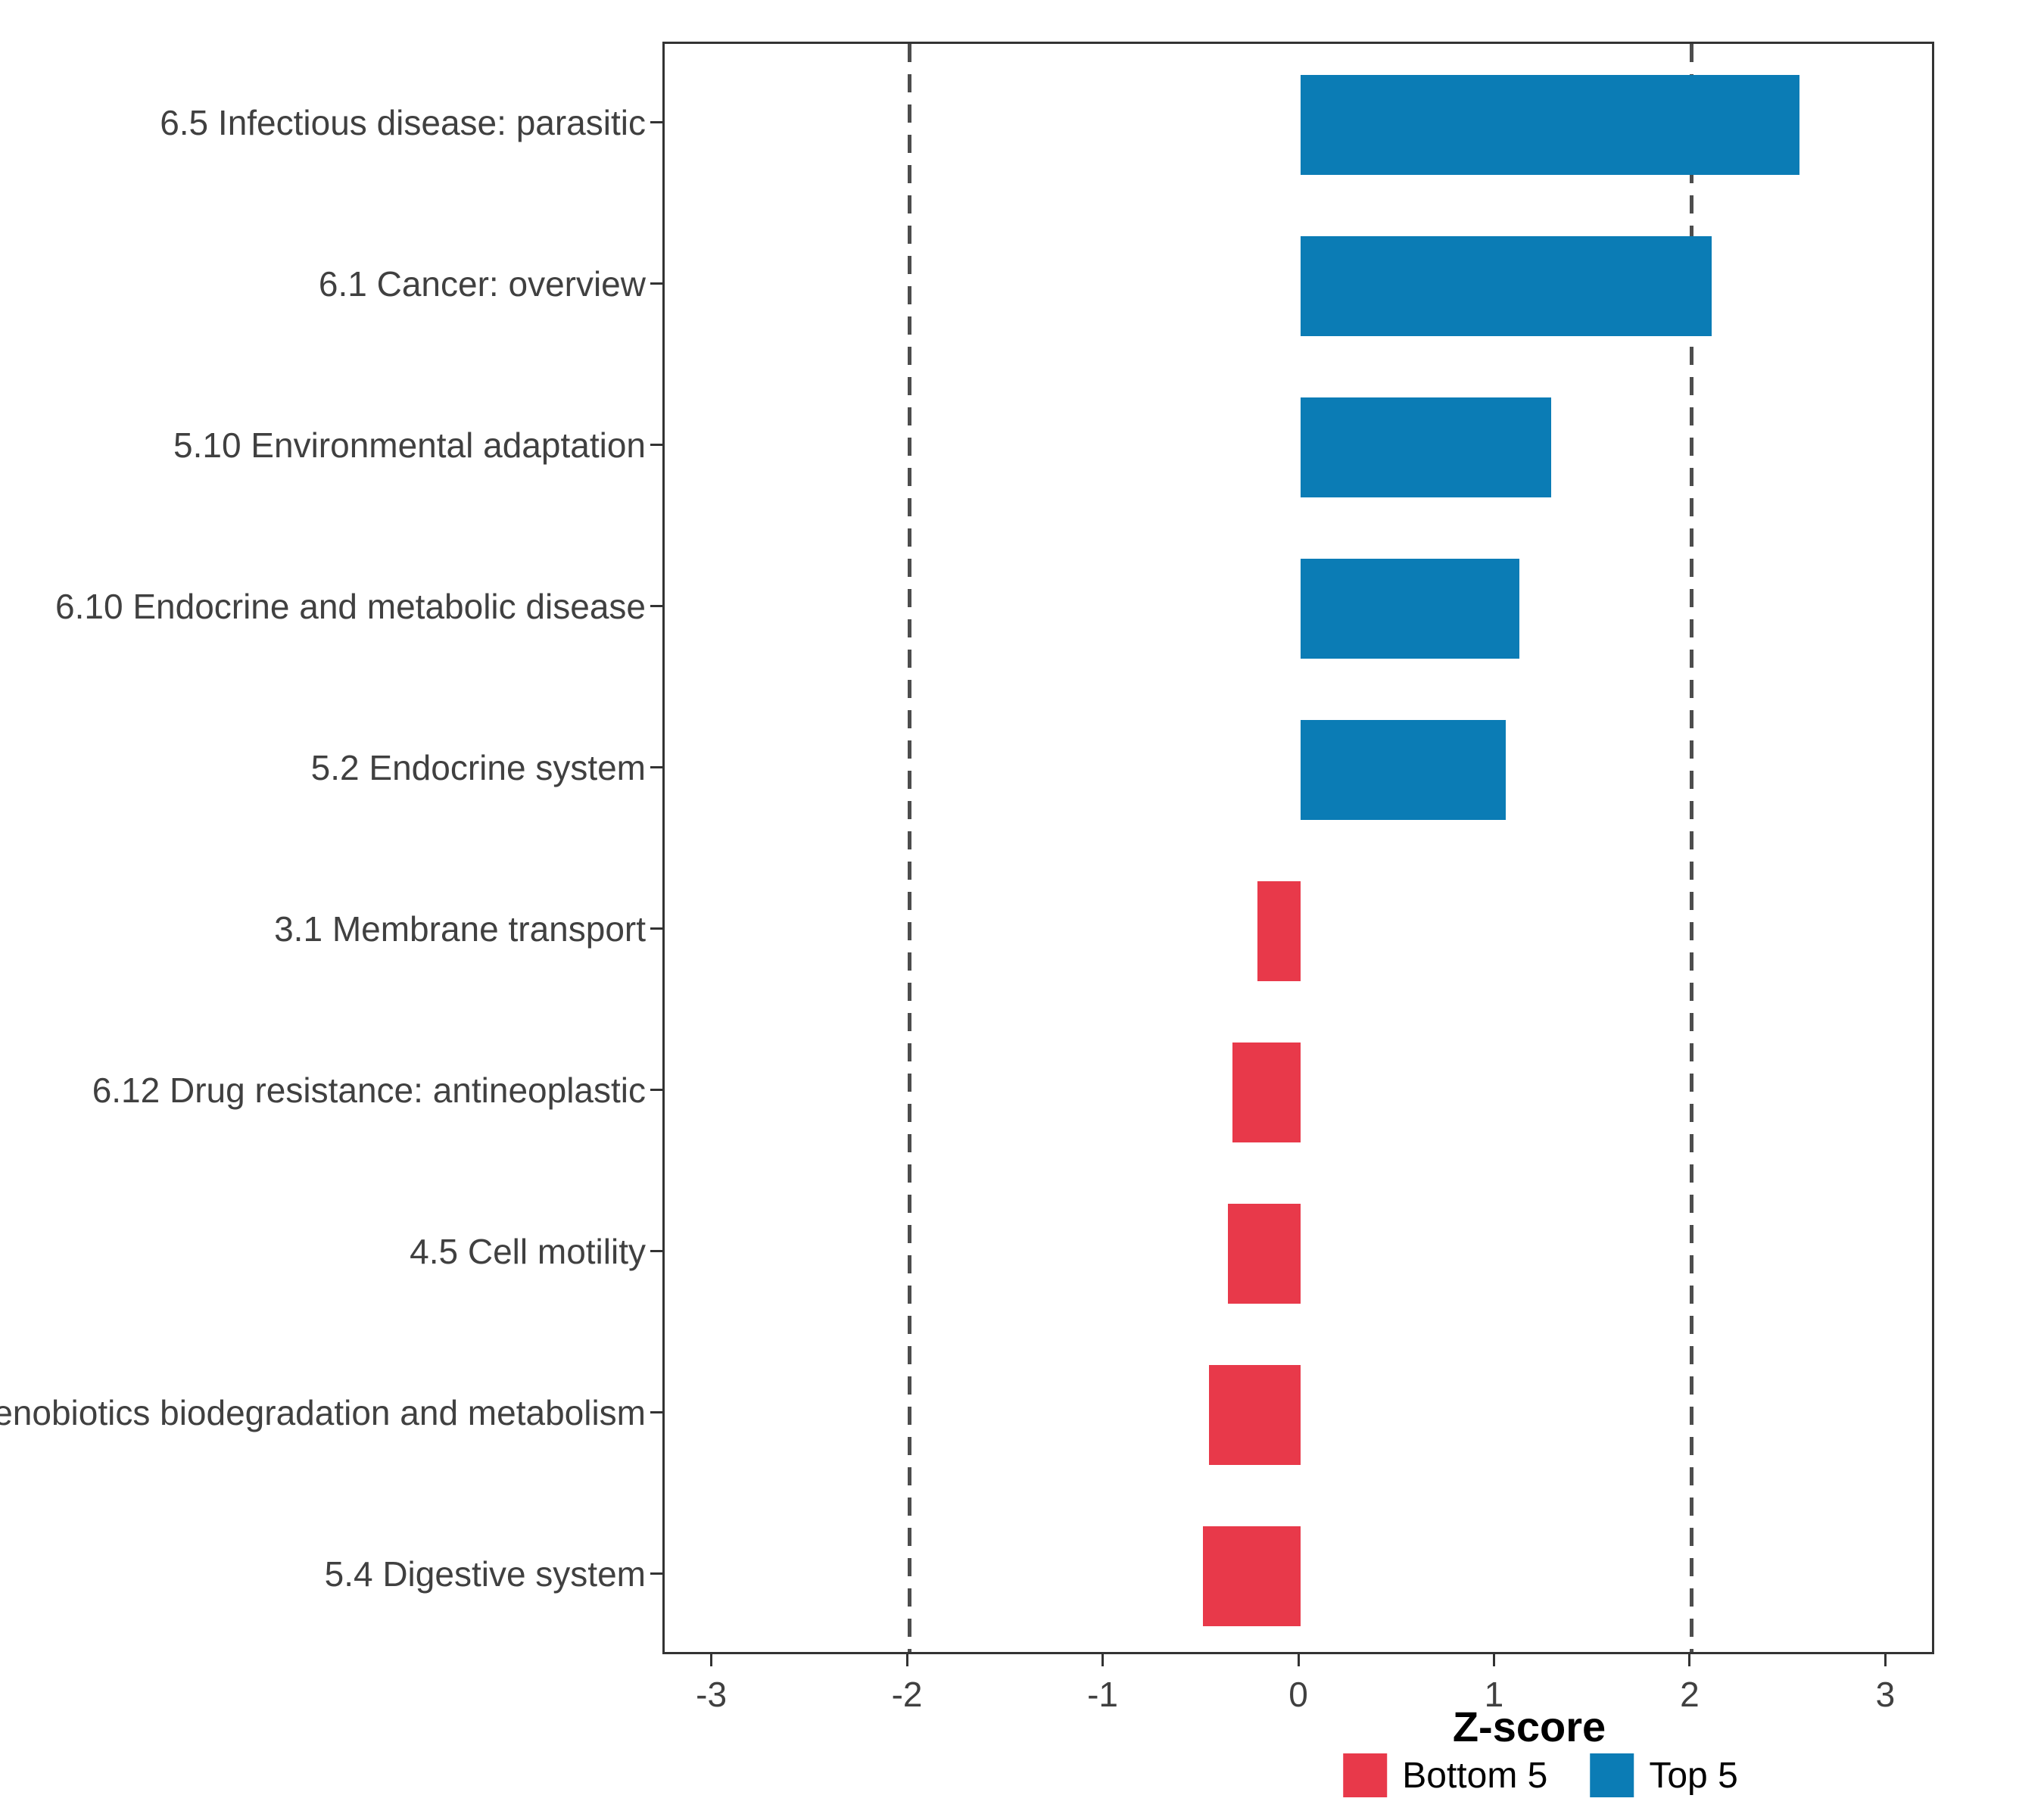 The height and width of the screenshot is (1817, 2044). Describe the element at coordinates (409, 445) in the screenshot. I see `category-label: 5.10 Environmental adaptation` at that location.